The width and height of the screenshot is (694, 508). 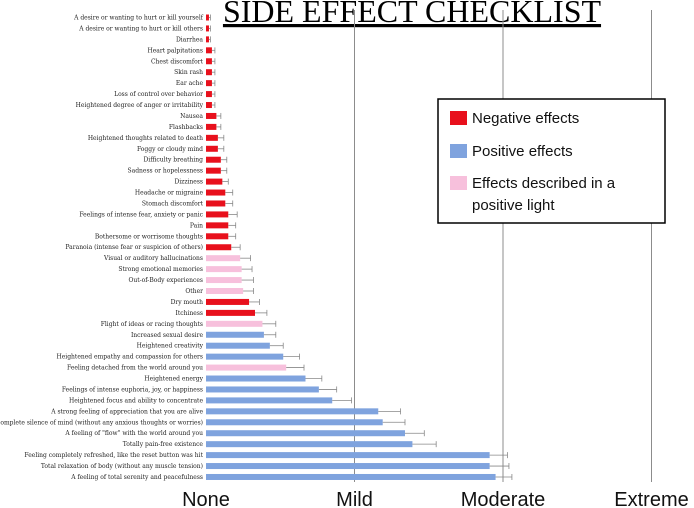 What do you see at coordinates (196, 225) in the screenshot?
I see `category-label: Pain` at bounding box center [196, 225].